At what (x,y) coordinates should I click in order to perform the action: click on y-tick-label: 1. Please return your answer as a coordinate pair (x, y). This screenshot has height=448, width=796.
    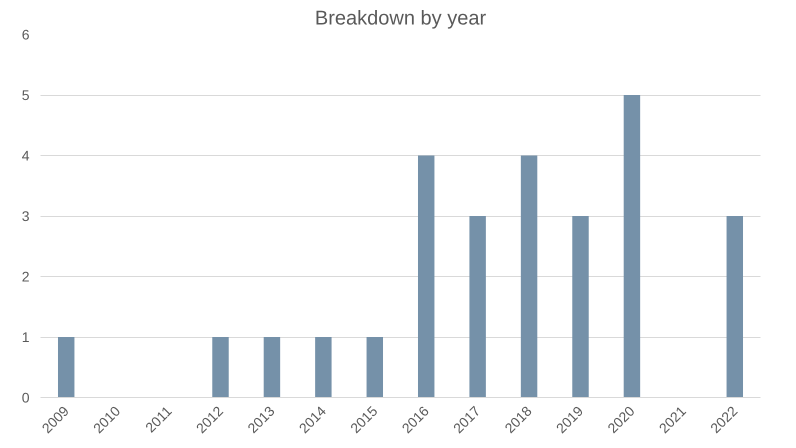
    Looking at the image, I should click on (26, 337).